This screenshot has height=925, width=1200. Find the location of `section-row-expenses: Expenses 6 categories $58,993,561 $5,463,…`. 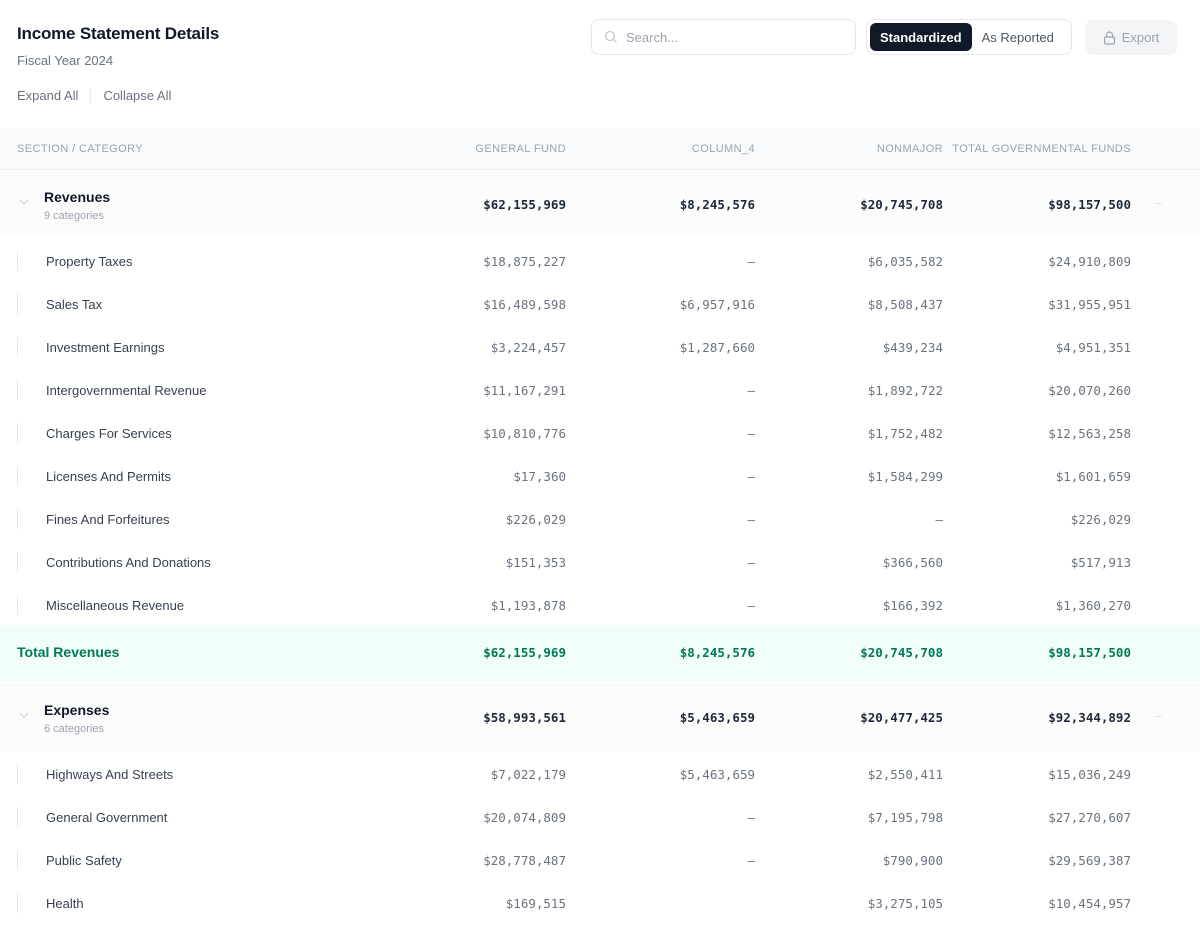

section-row-expenses: Expenses 6 categories $58,993,561 $5,463,… is located at coordinates (600, 717).